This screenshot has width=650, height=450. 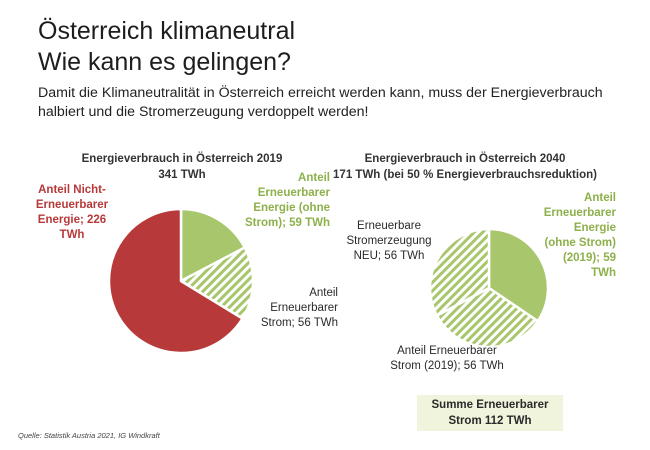 I want to click on label-stromerzeugung-neu-2040: Erneuerbare Stromerzeugung NEU; 56 TWh, so click(x=389, y=241).